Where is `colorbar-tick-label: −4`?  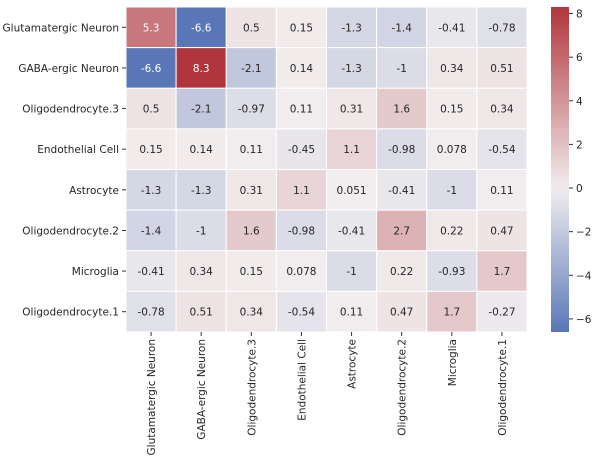
colorbar-tick-label: −4 is located at coordinates (584, 276).